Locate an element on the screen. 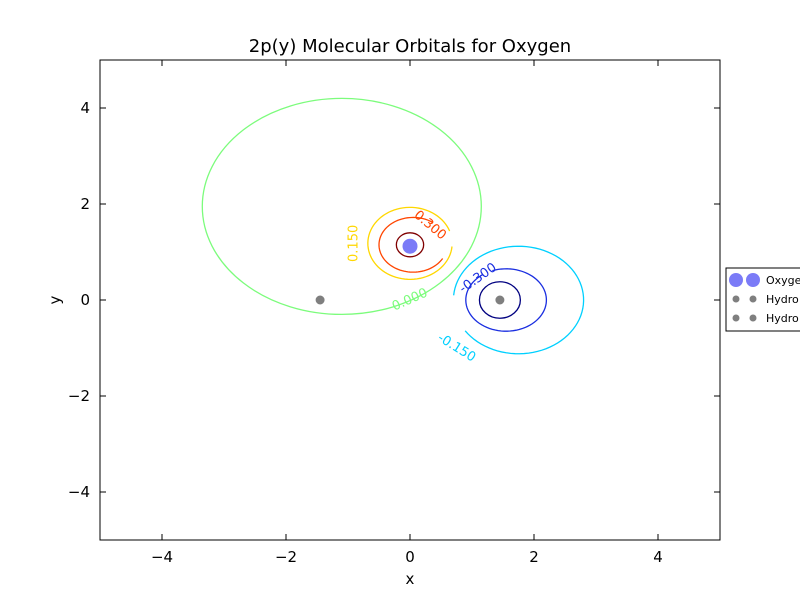 This screenshot has height=600, width=800. y-tick-label: 2 is located at coordinates (85, 204).